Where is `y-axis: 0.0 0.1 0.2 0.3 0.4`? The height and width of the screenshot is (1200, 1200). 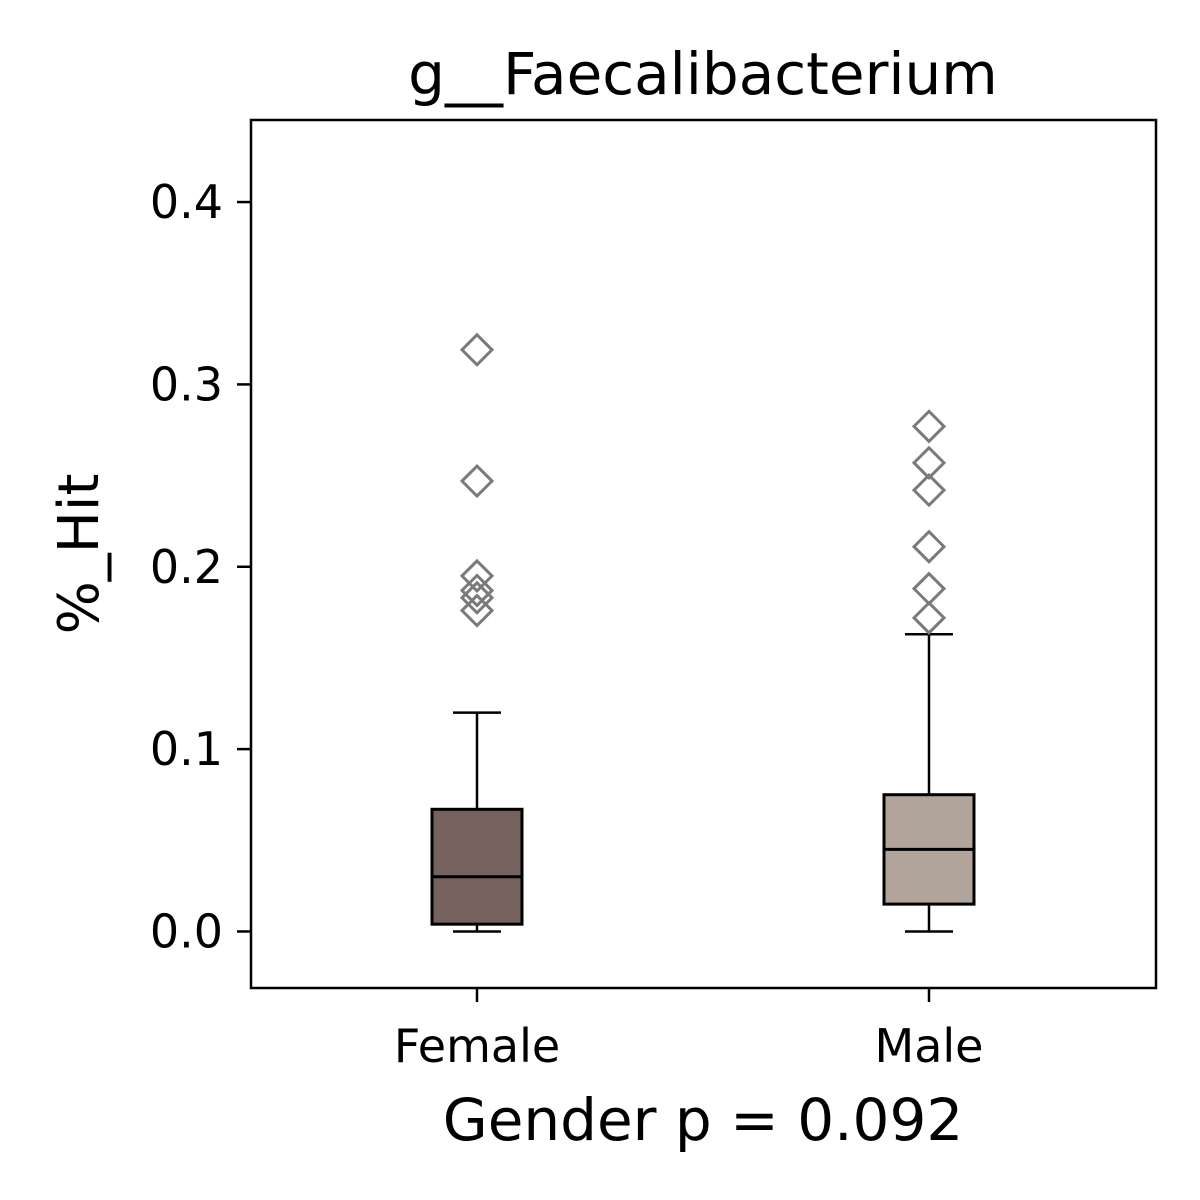 y-axis: 0.0 0.1 0.2 0.3 0.4 is located at coordinates (200, 566).